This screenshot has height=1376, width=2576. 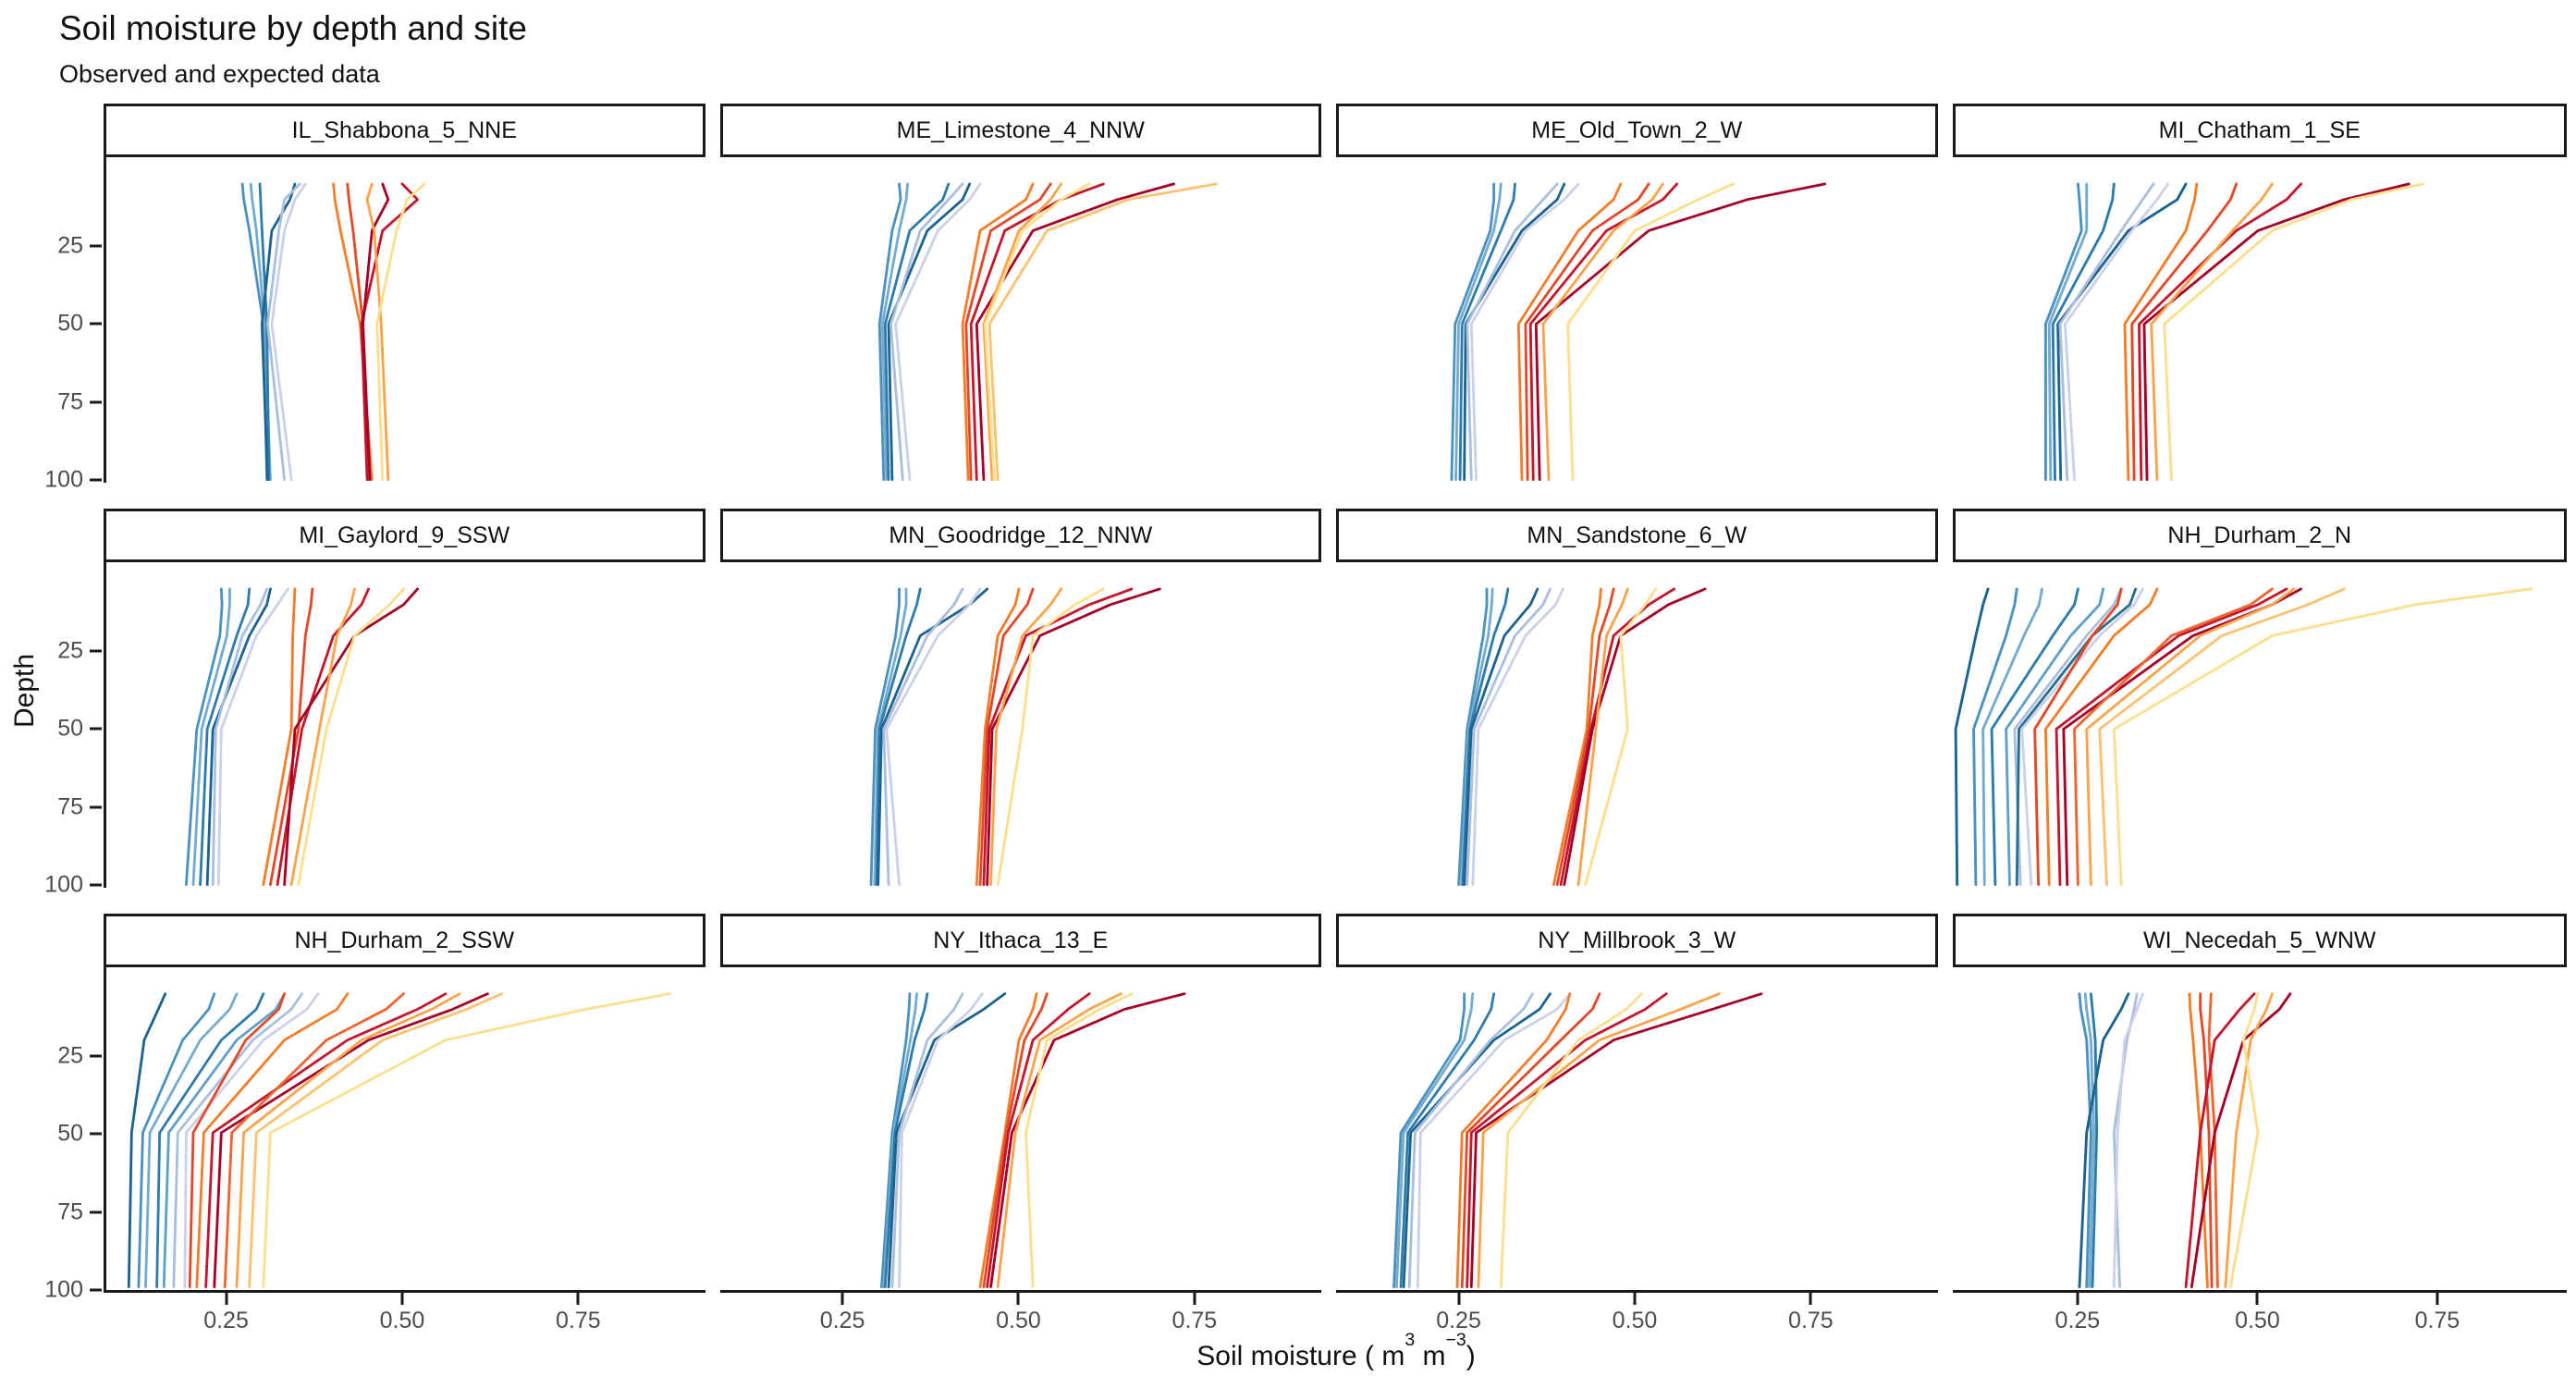 I want to click on facet-strip-label: MN_Sandstone_6_W, so click(x=1637, y=535).